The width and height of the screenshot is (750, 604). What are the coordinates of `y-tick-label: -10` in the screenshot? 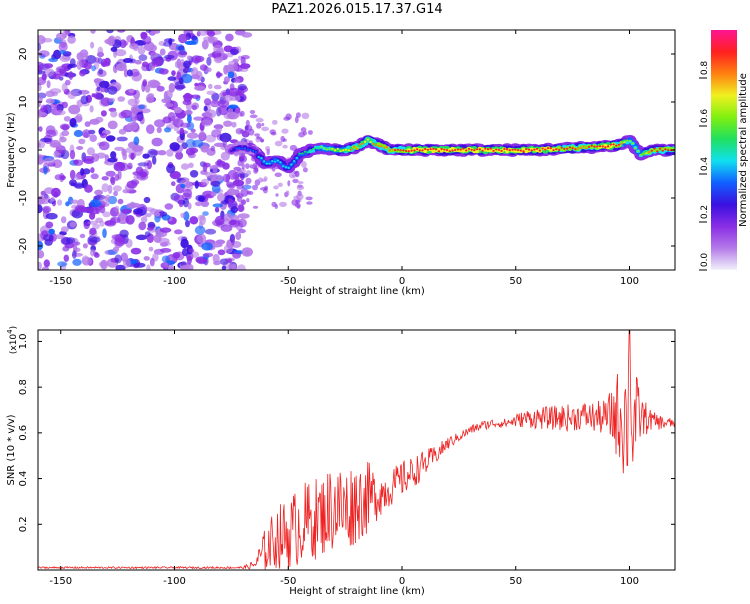 It's located at (23, 198).